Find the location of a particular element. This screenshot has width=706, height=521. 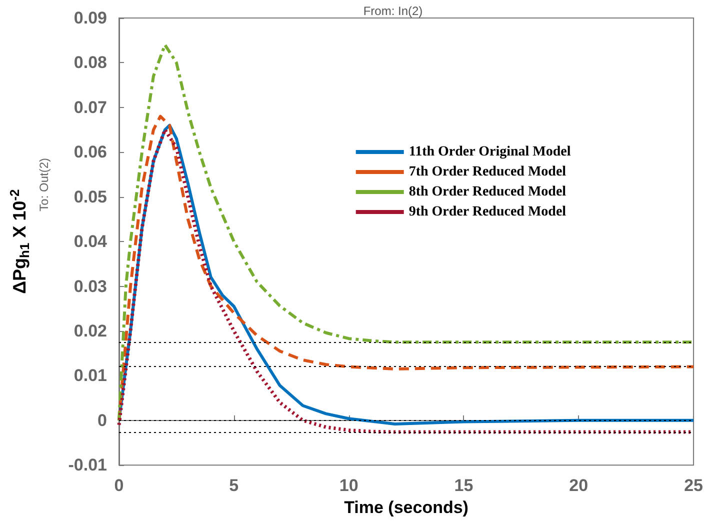

y-tick-label: 0.03 is located at coordinates (90, 286).